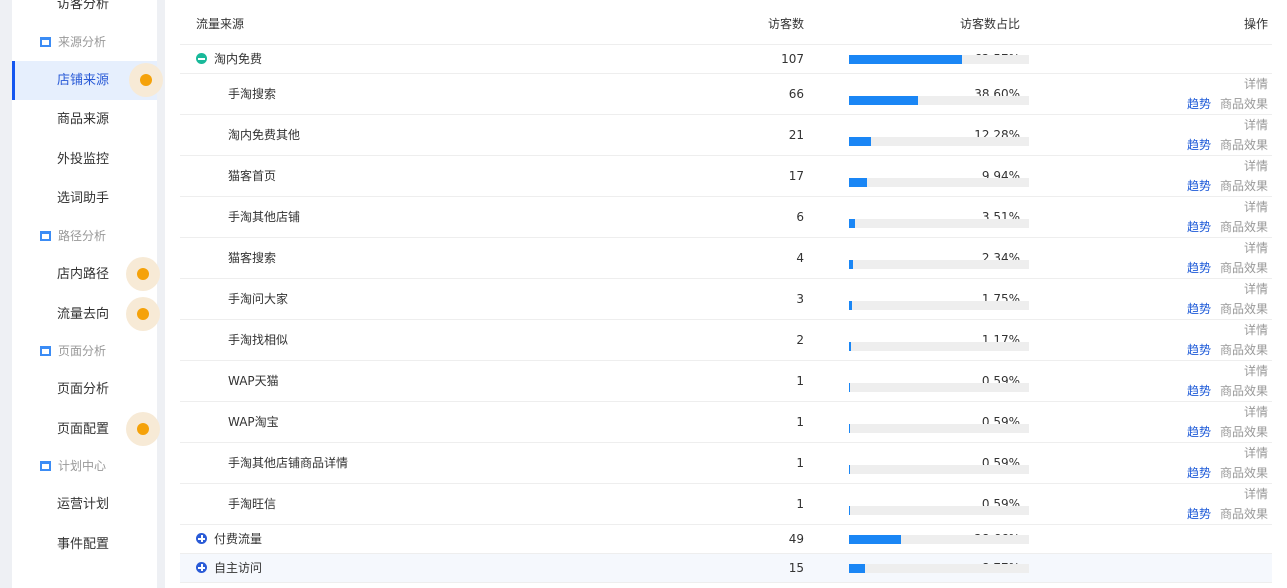  Describe the element at coordinates (73, 42) in the screenshot. I see `sidebar-group: 来源分析` at that location.